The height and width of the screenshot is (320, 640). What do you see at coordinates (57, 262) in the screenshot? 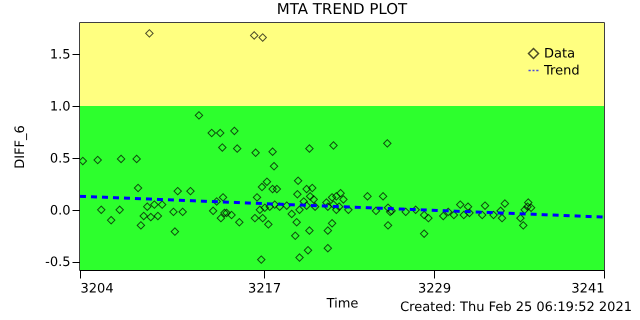
I see `y-tick-label: -0.5` at bounding box center [57, 262].